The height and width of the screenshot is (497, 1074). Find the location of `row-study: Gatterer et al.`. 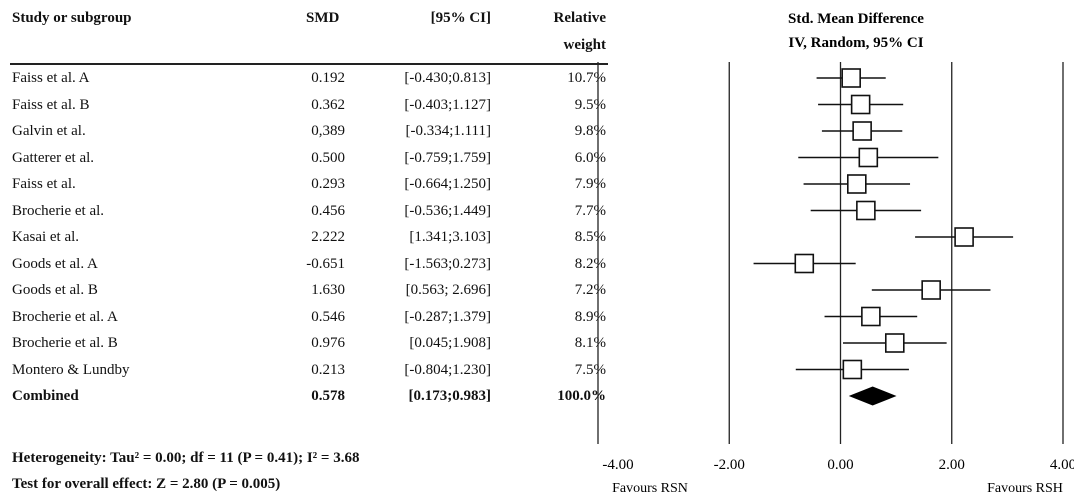

row-study: Gatterer et al. is located at coordinates (53, 157).